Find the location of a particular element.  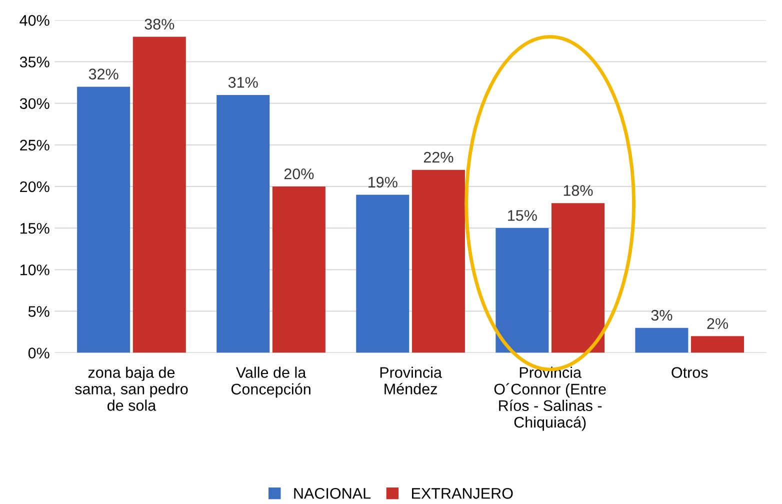

x-tick-label: Provincia Méndez is located at coordinates (411, 380).